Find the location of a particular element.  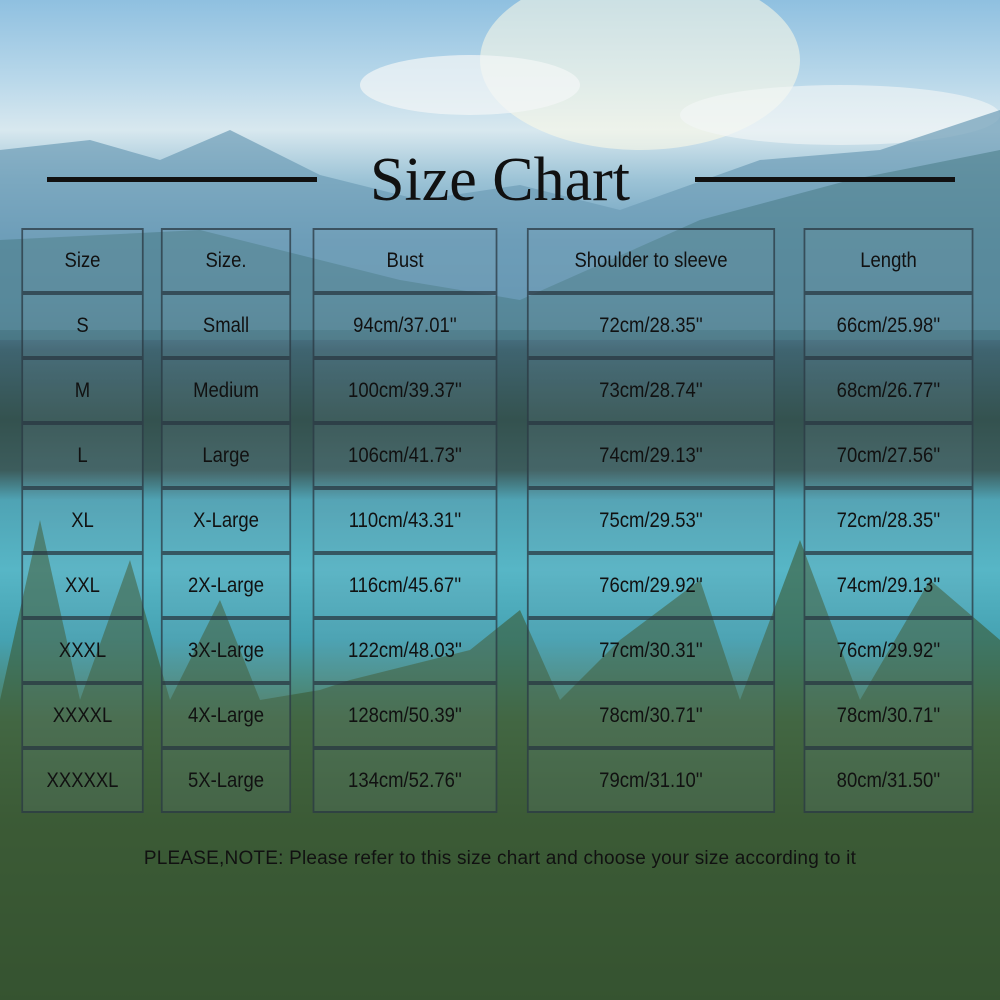

column-header: Size is located at coordinates (82, 260).